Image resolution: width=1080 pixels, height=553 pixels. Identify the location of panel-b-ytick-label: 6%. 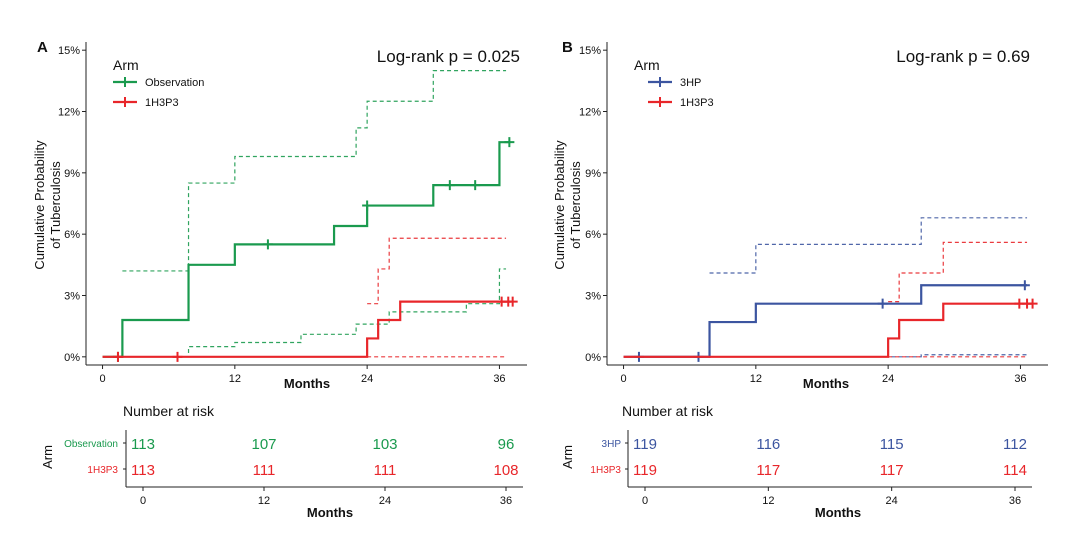
(593, 235).